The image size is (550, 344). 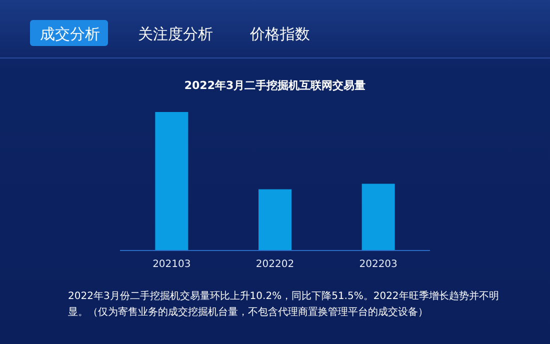 What do you see at coordinates (171, 264) in the screenshot?
I see `x-tick-label: 202103` at bounding box center [171, 264].